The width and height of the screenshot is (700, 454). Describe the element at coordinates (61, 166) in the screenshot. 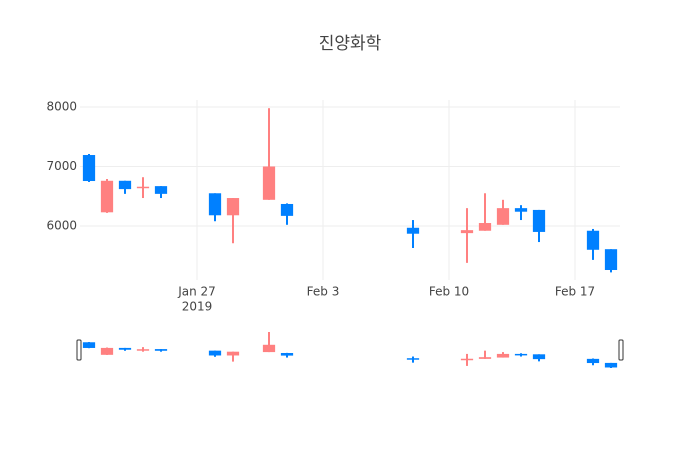

I see `y-tick-label: 7000` at that location.